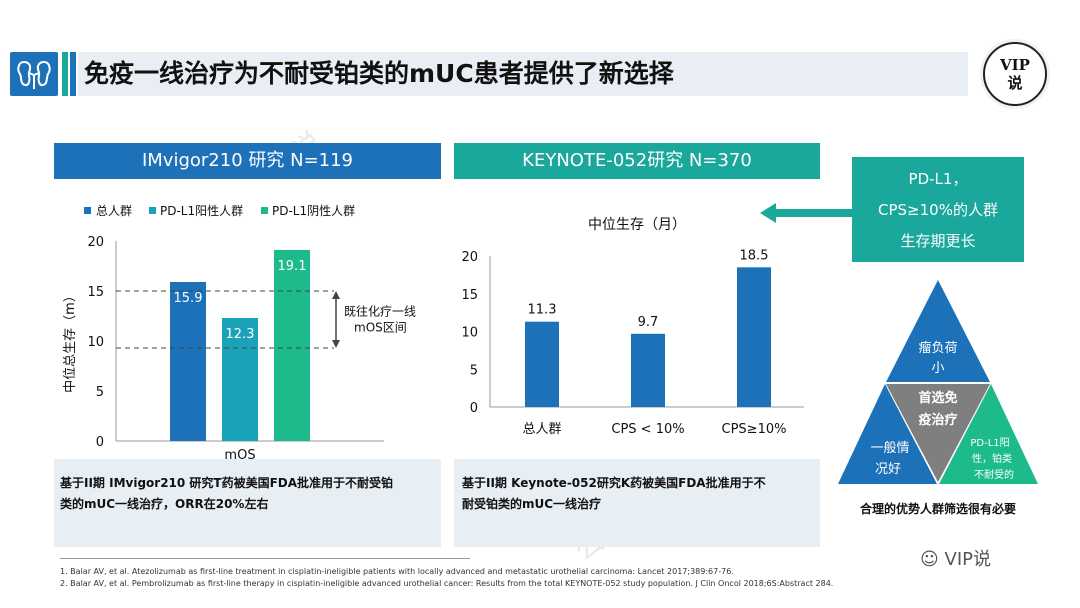 The width and height of the screenshot is (1080, 608). What do you see at coordinates (887, 434) in the screenshot?
I see `triangle-left` at bounding box center [887, 434].